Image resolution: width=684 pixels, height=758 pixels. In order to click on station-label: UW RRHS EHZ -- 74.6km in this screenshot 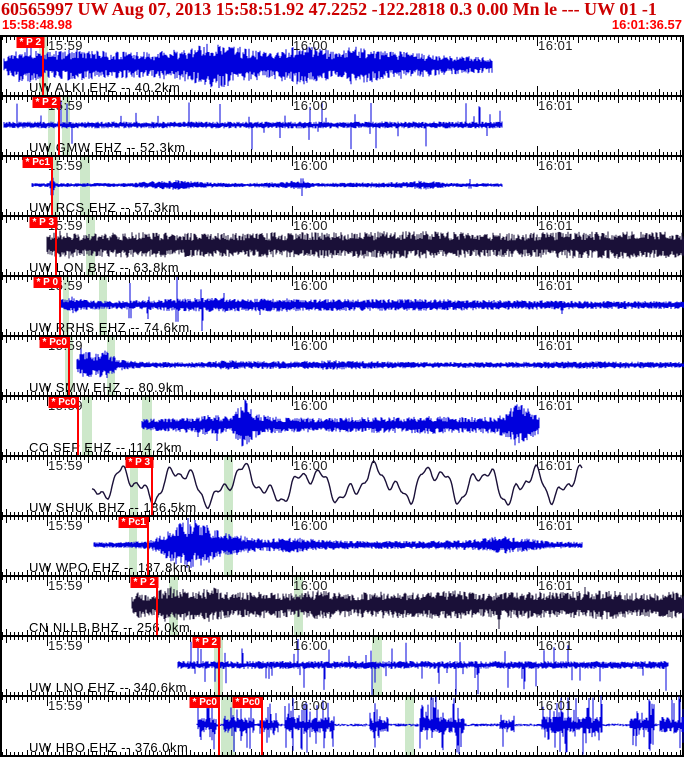, I will do `click(109, 327)`.